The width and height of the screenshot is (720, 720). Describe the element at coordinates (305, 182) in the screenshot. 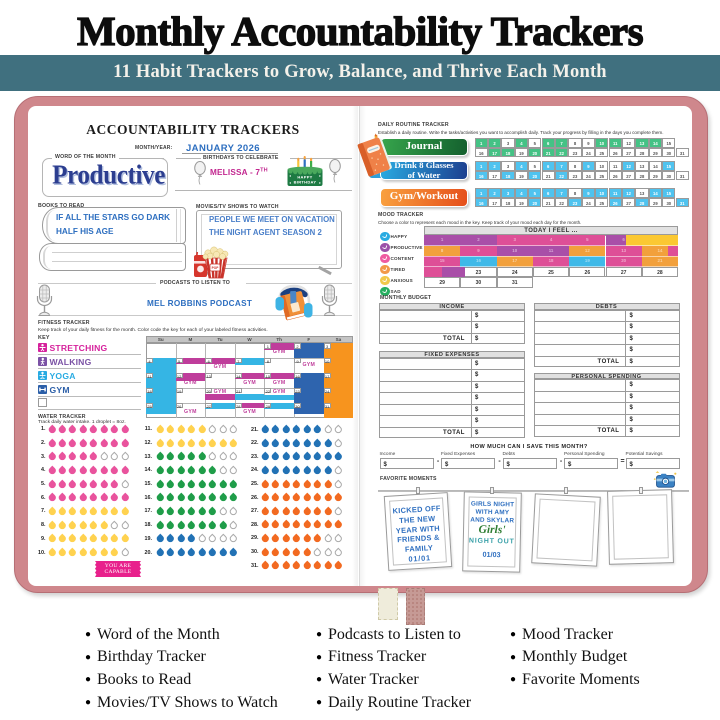

I see `svg-text: BIRTHDAY` at that location.